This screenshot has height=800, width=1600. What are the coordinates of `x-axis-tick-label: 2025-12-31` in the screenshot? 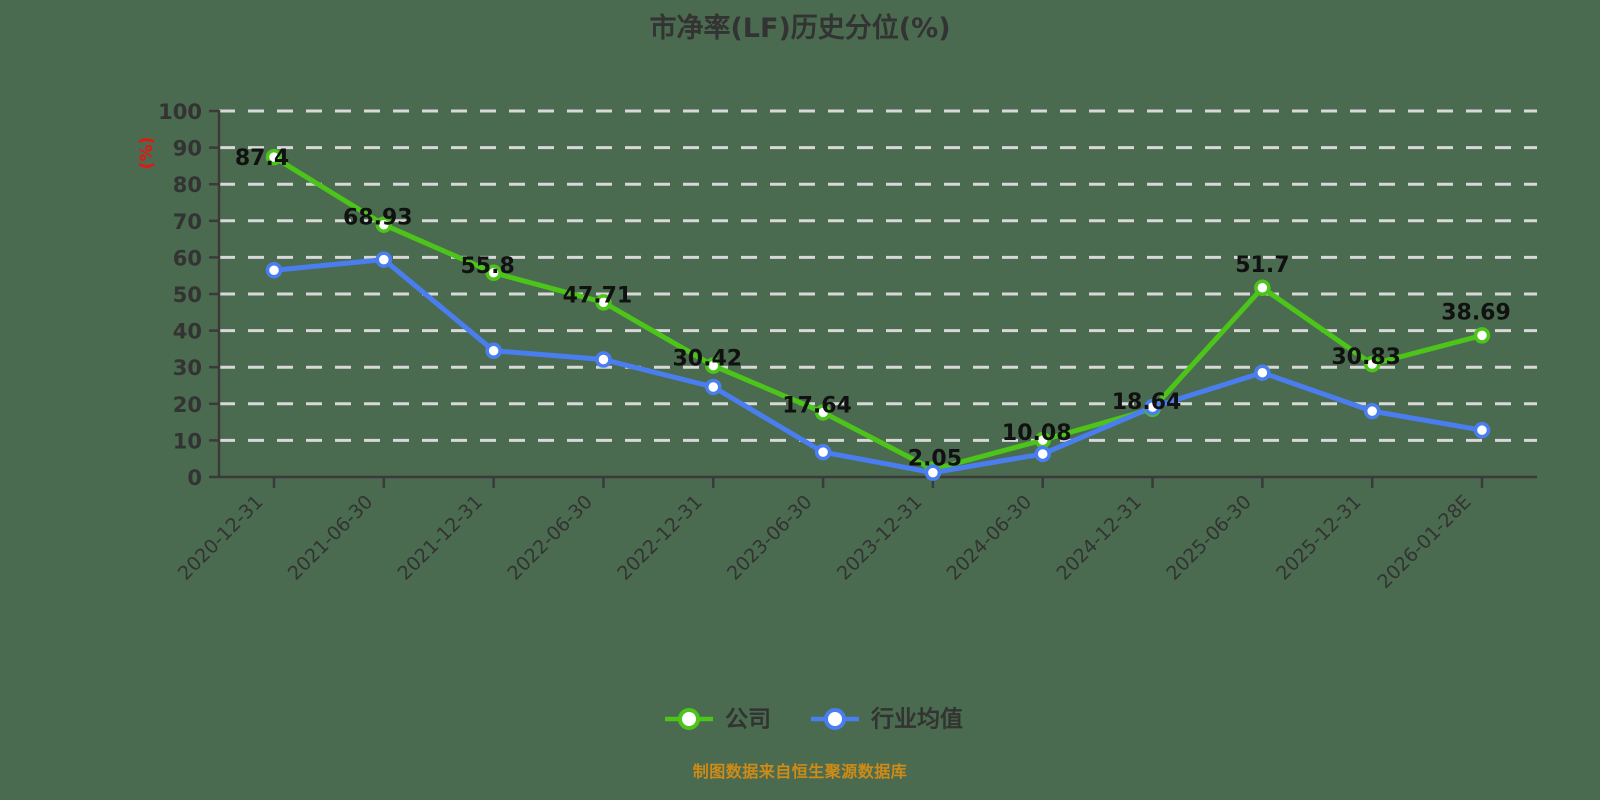 It's located at (1319, 538).